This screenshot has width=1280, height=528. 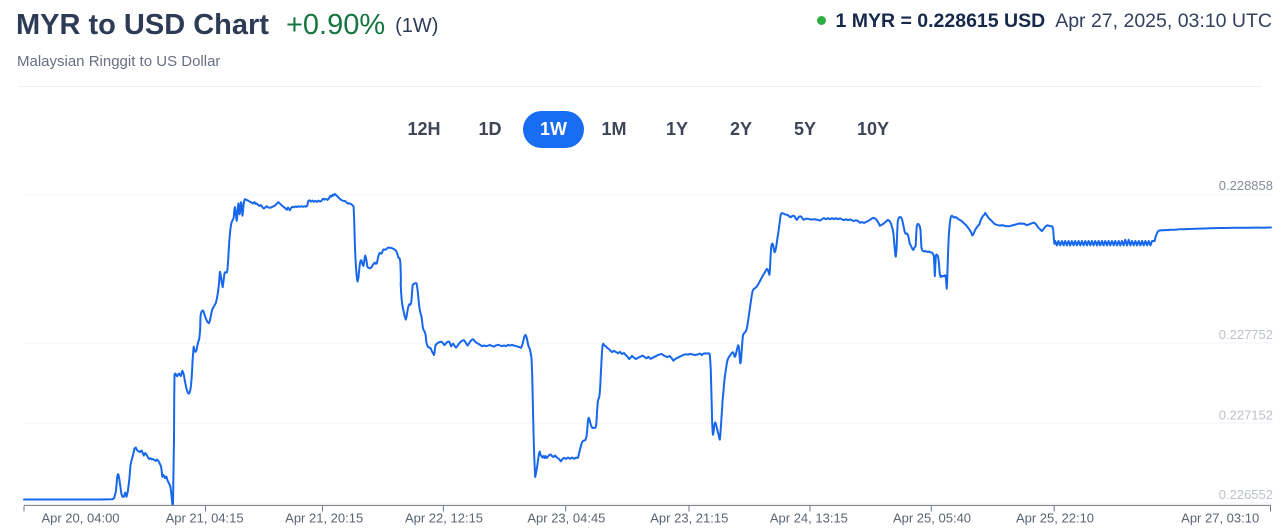 What do you see at coordinates (1246, 185) in the screenshot?
I see `svg-text: 0.228858` at bounding box center [1246, 185].